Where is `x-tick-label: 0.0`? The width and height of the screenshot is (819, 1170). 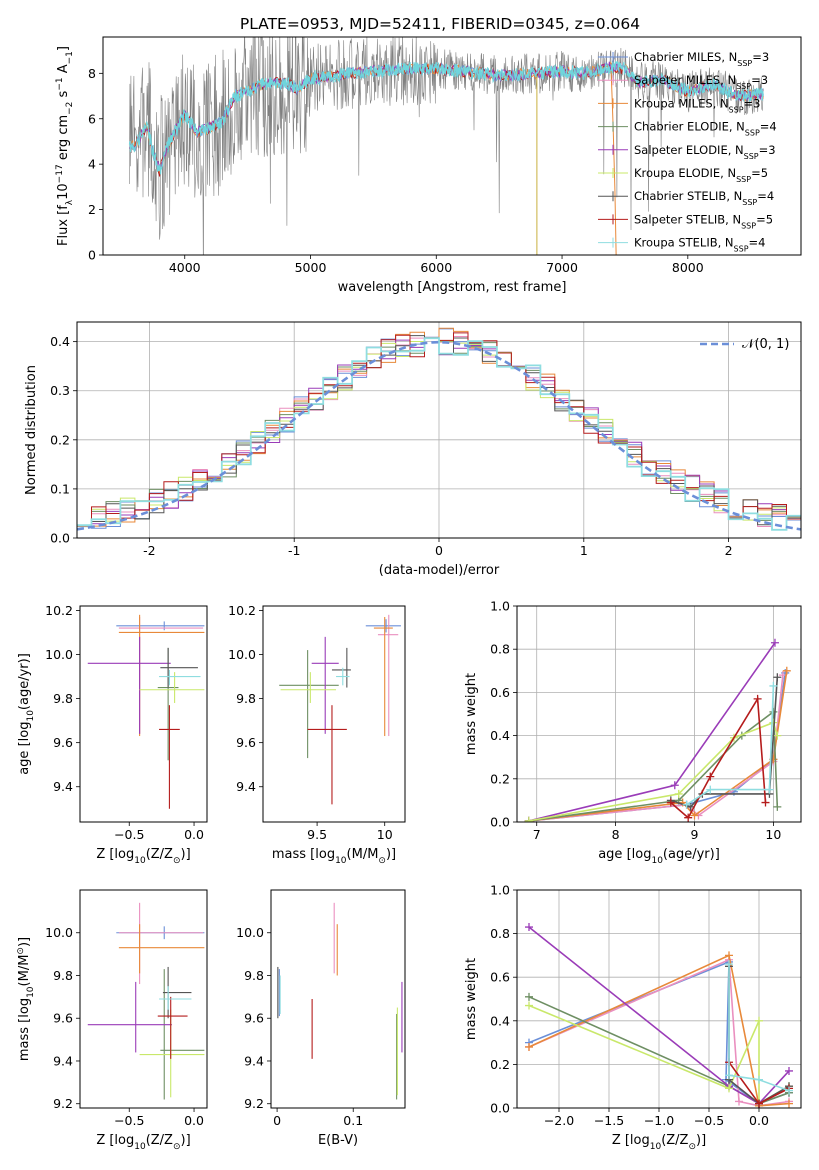 x-tick-label: 0.0 is located at coordinates (194, 834).